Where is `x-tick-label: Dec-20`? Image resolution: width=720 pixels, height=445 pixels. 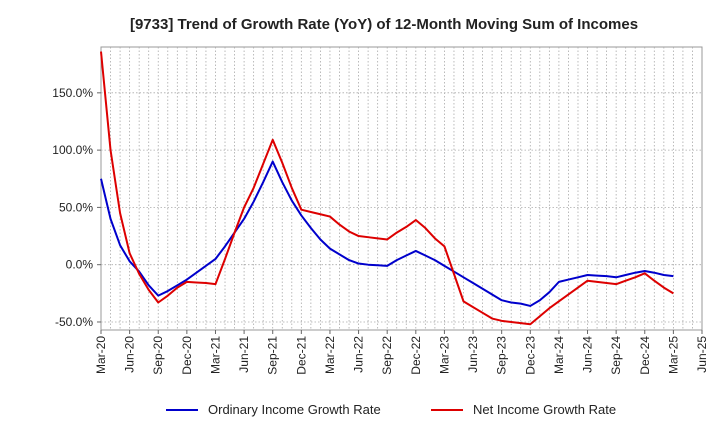
x-tick-label: Dec-20 is located at coordinates (187, 355).